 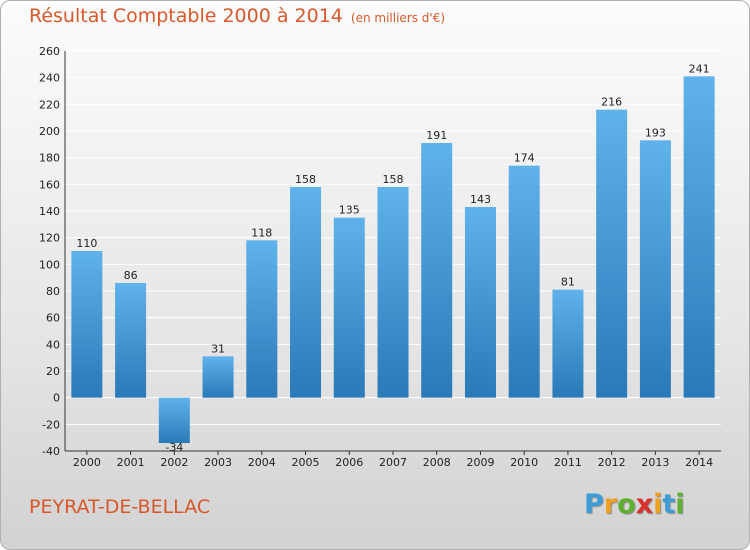 What do you see at coordinates (49, 264) in the screenshot?
I see `y-tick-label: 100` at bounding box center [49, 264].